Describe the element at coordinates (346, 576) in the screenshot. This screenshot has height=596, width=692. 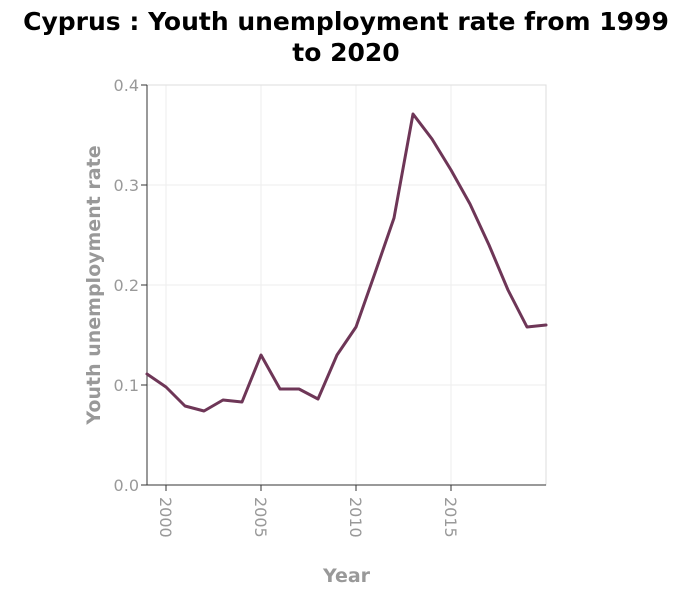
I see `x-axis-label: Year` at that location.